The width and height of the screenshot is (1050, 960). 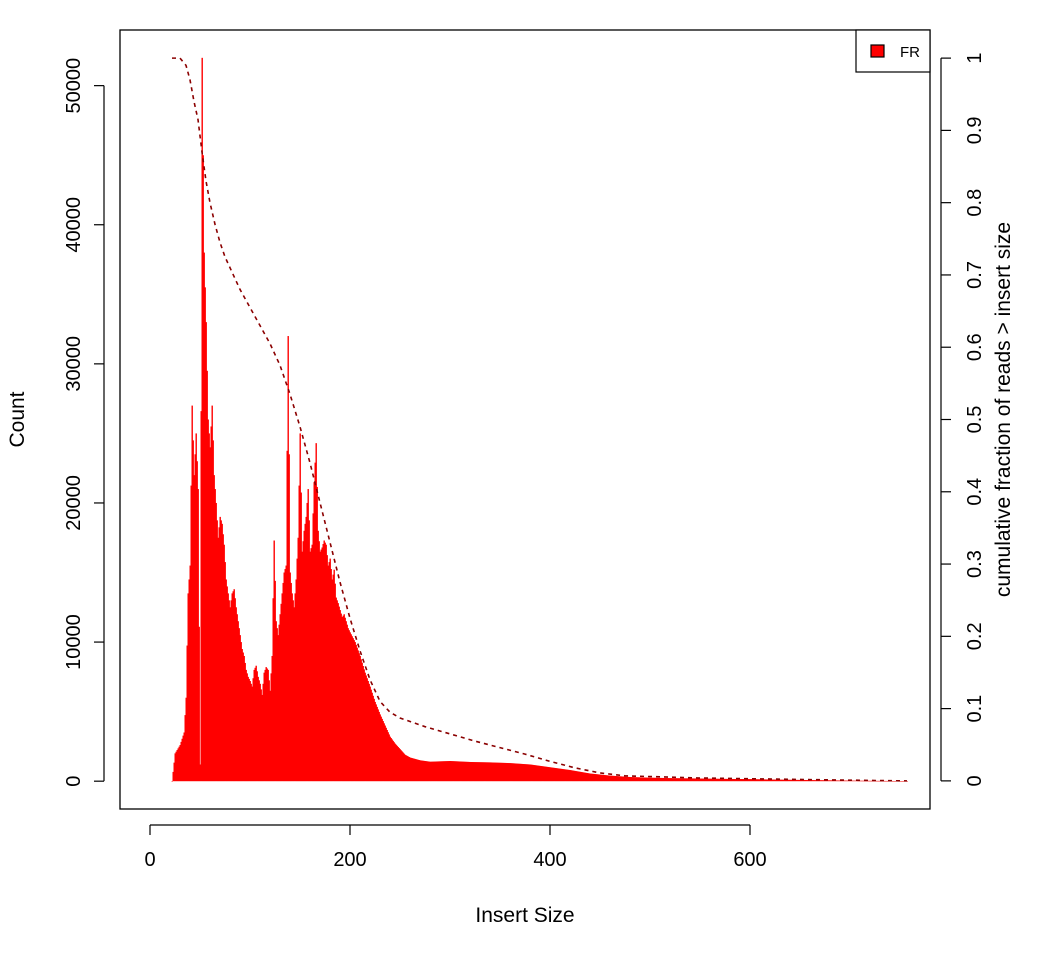 I want to click on x-tick-label: 200, so click(x=349, y=860).